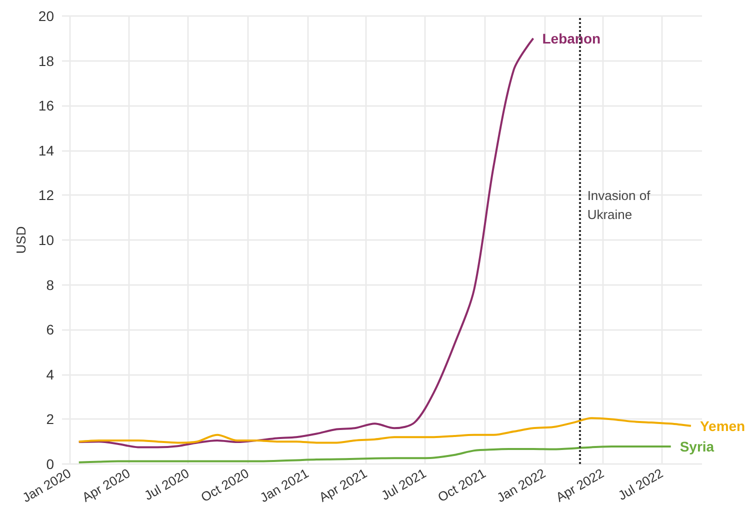  What do you see at coordinates (343, 485) in the screenshot?
I see `x-tick-label: Apr 2021` at bounding box center [343, 485].